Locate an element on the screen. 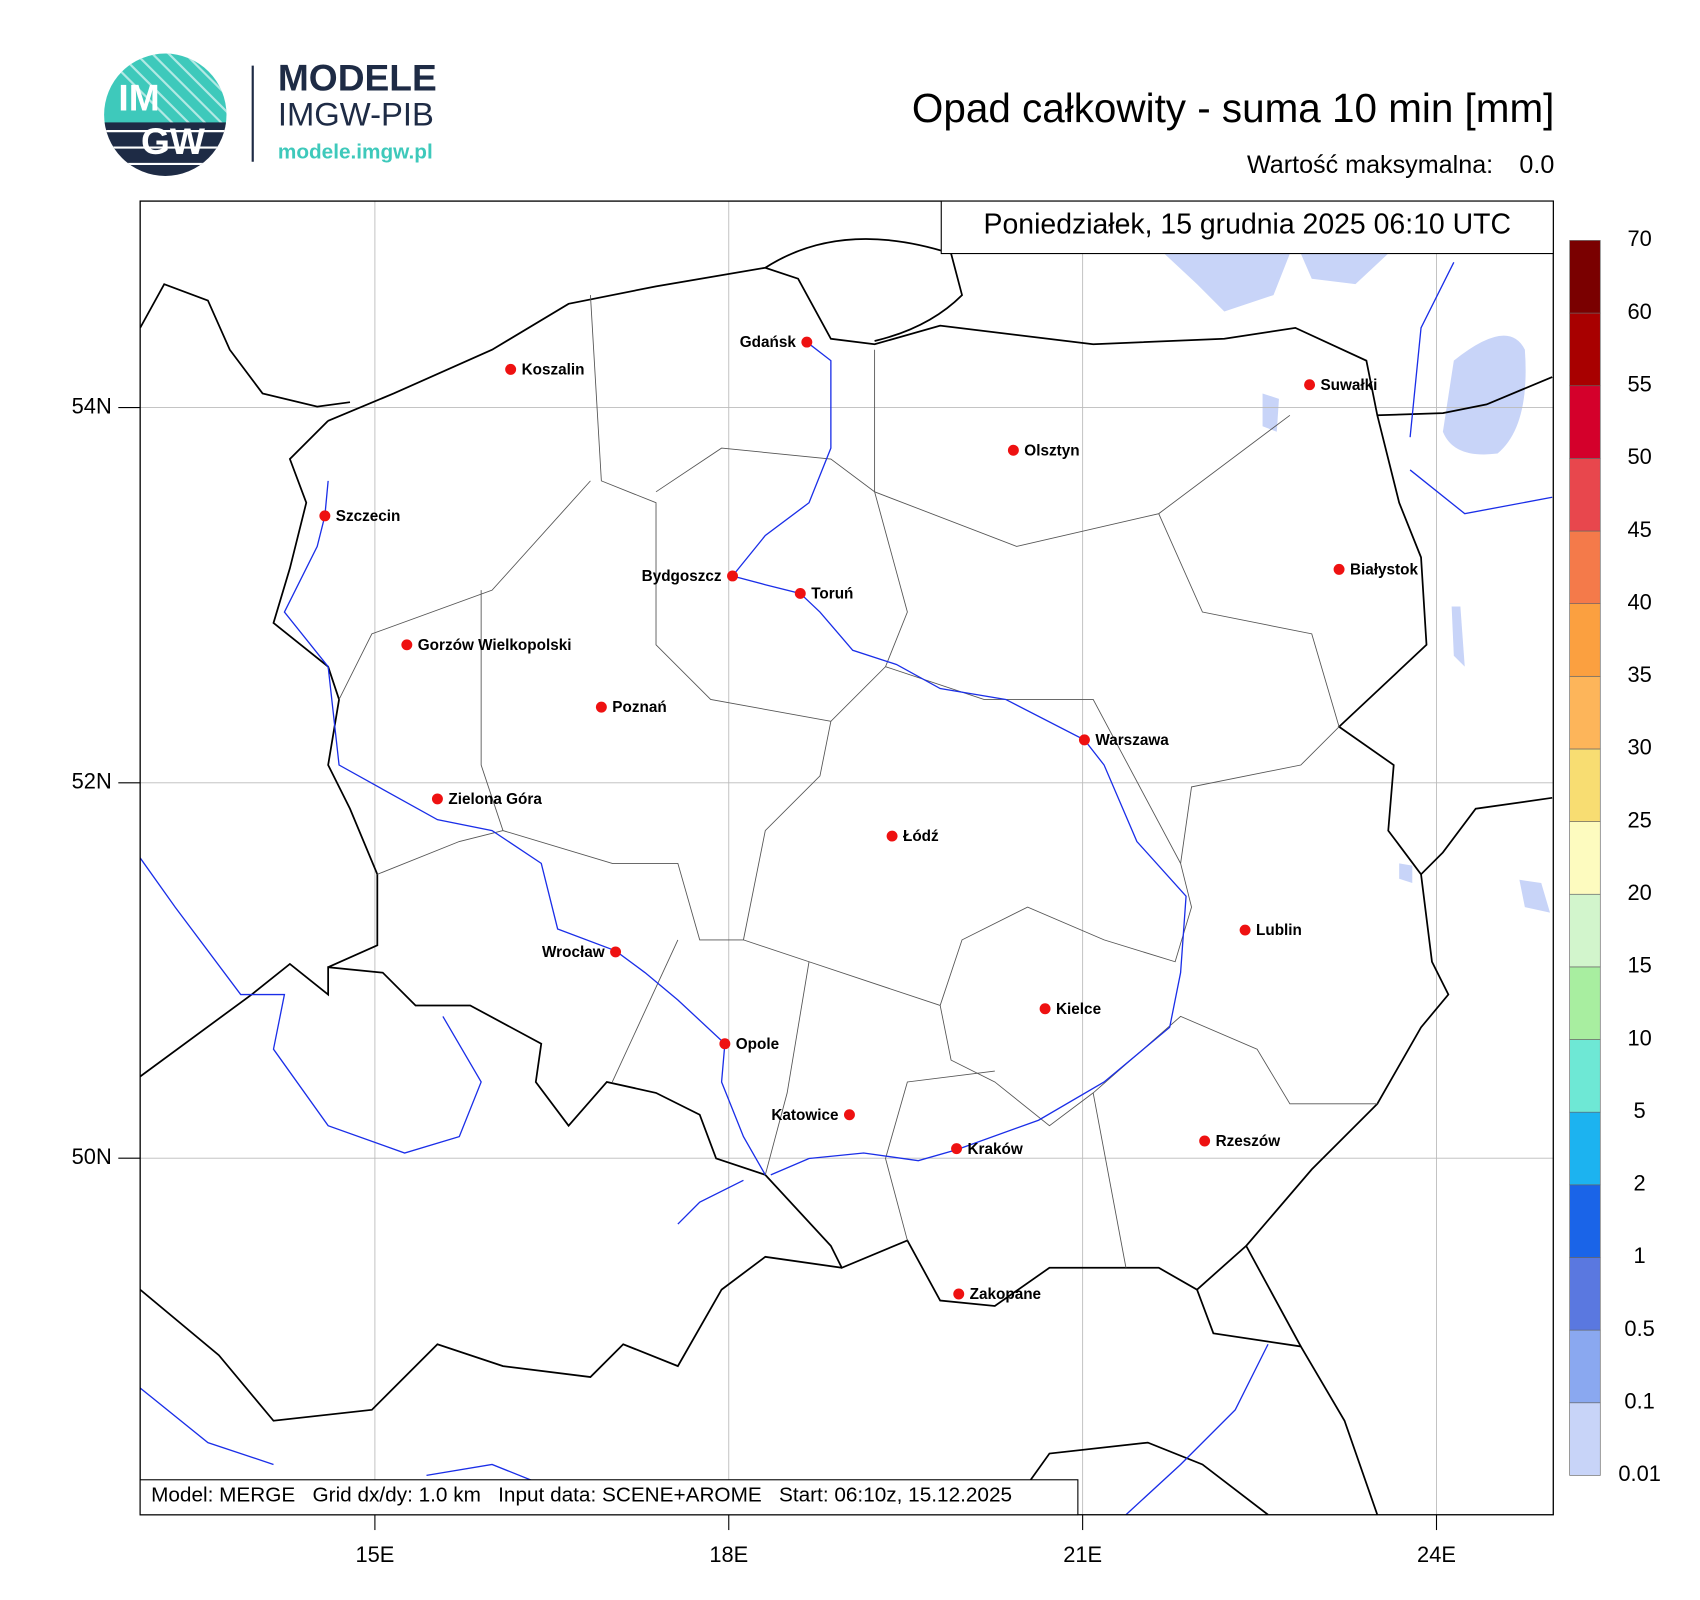  date: Poniedziałek, 15 grudnia 2025 06:10 UTC is located at coordinates (1247, 225).